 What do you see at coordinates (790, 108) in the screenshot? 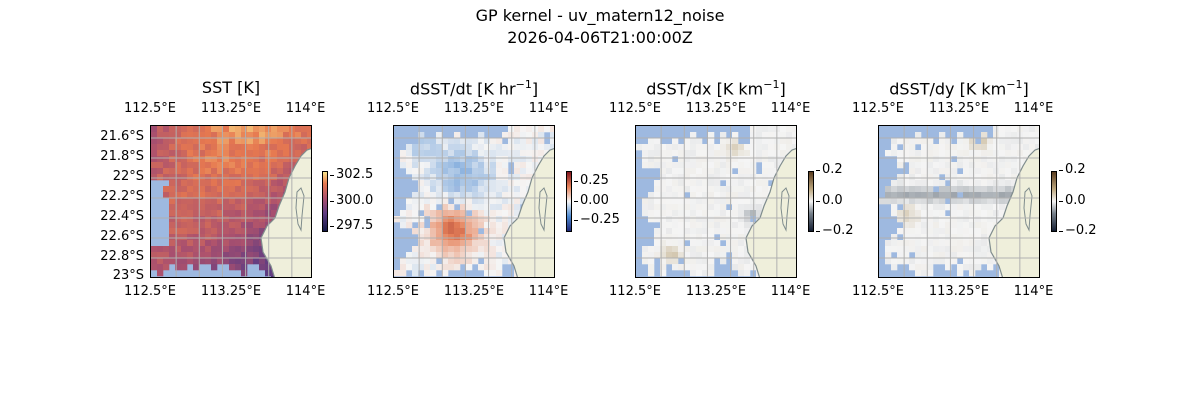
I see `x-tick-top-2: 114°E` at bounding box center [790, 108].